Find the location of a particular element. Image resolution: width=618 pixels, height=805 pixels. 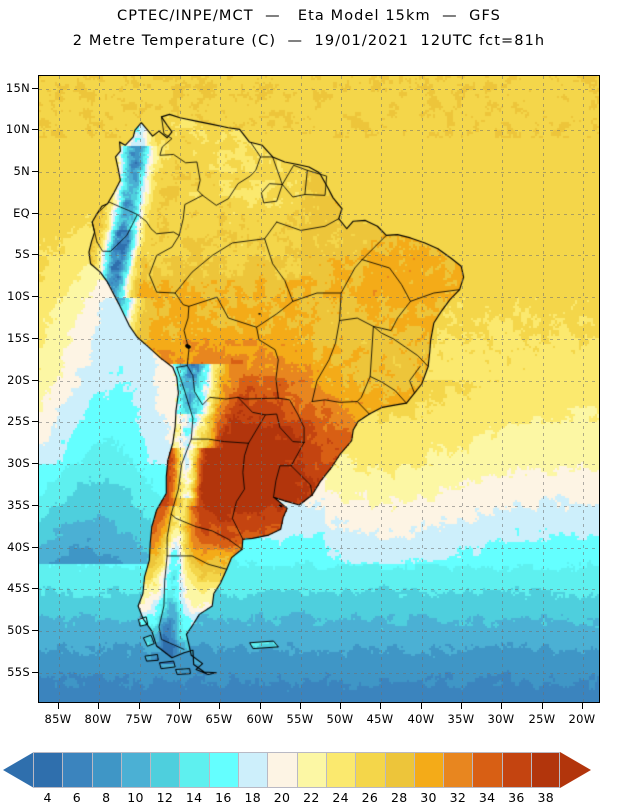

x-axis-label: 55W is located at coordinates (300, 719).